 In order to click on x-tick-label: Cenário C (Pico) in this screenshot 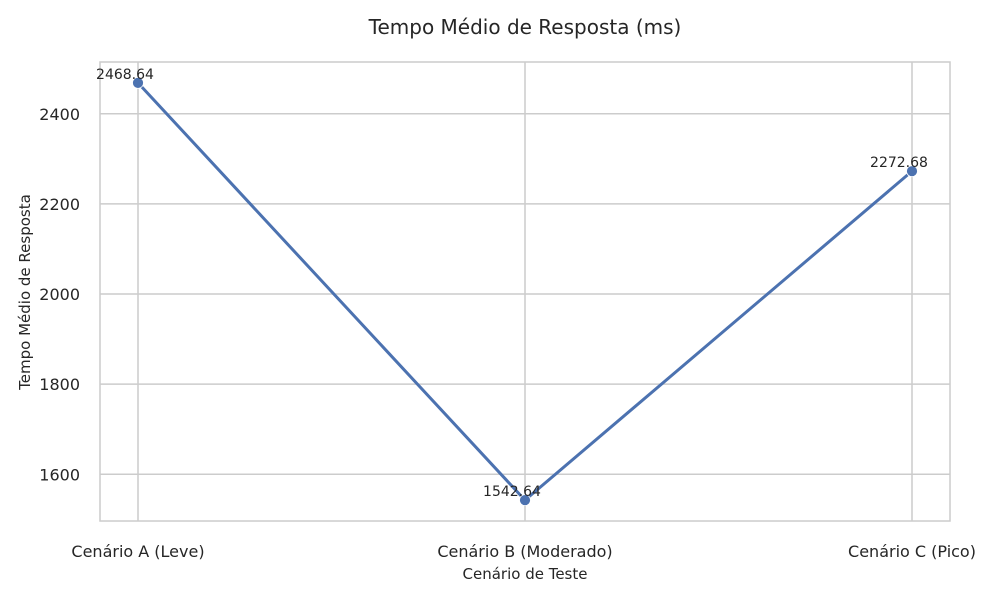, I will do `click(912, 551)`.